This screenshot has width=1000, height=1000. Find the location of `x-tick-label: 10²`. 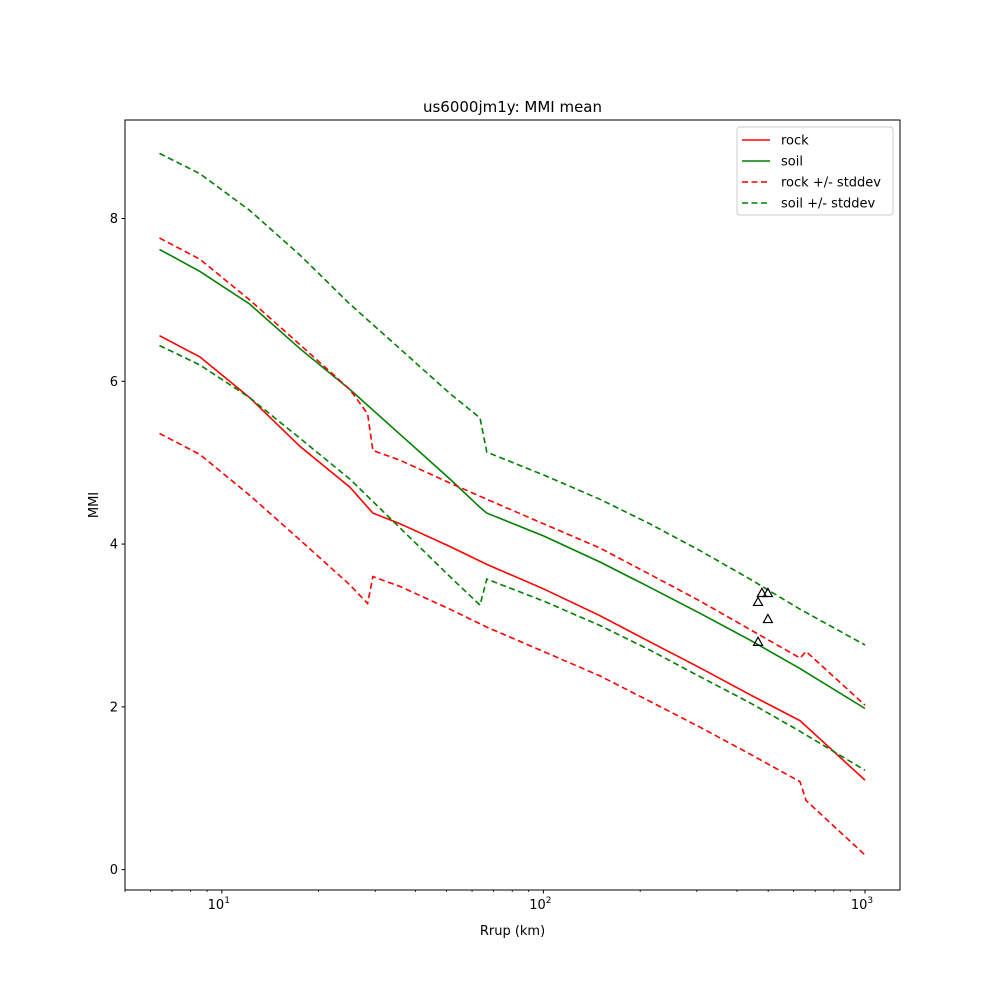

x-tick-label: 10² is located at coordinates (540, 904).